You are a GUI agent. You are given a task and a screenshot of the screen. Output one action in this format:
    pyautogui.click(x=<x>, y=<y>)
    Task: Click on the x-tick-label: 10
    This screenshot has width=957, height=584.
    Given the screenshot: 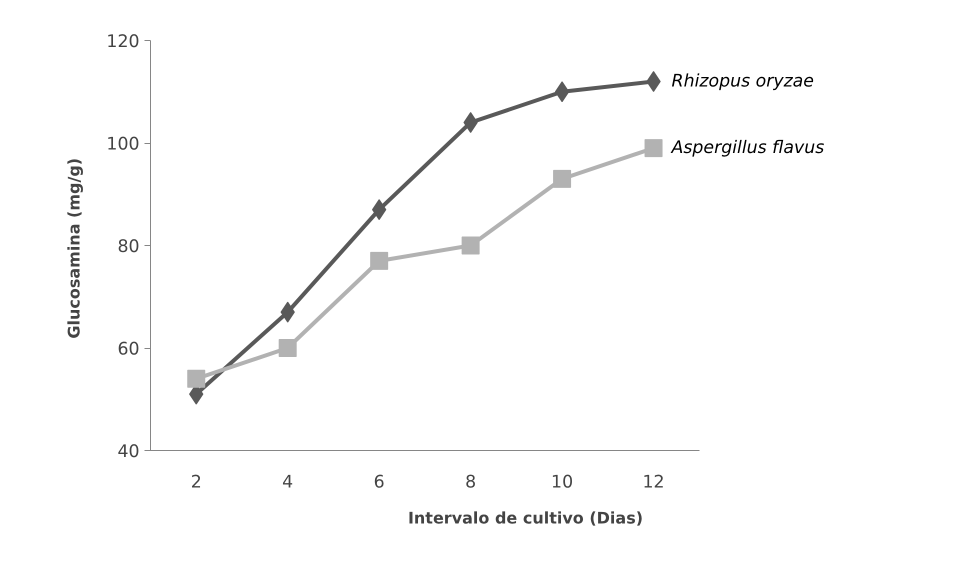 What is the action you would take?
    pyautogui.click(x=562, y=482)
    